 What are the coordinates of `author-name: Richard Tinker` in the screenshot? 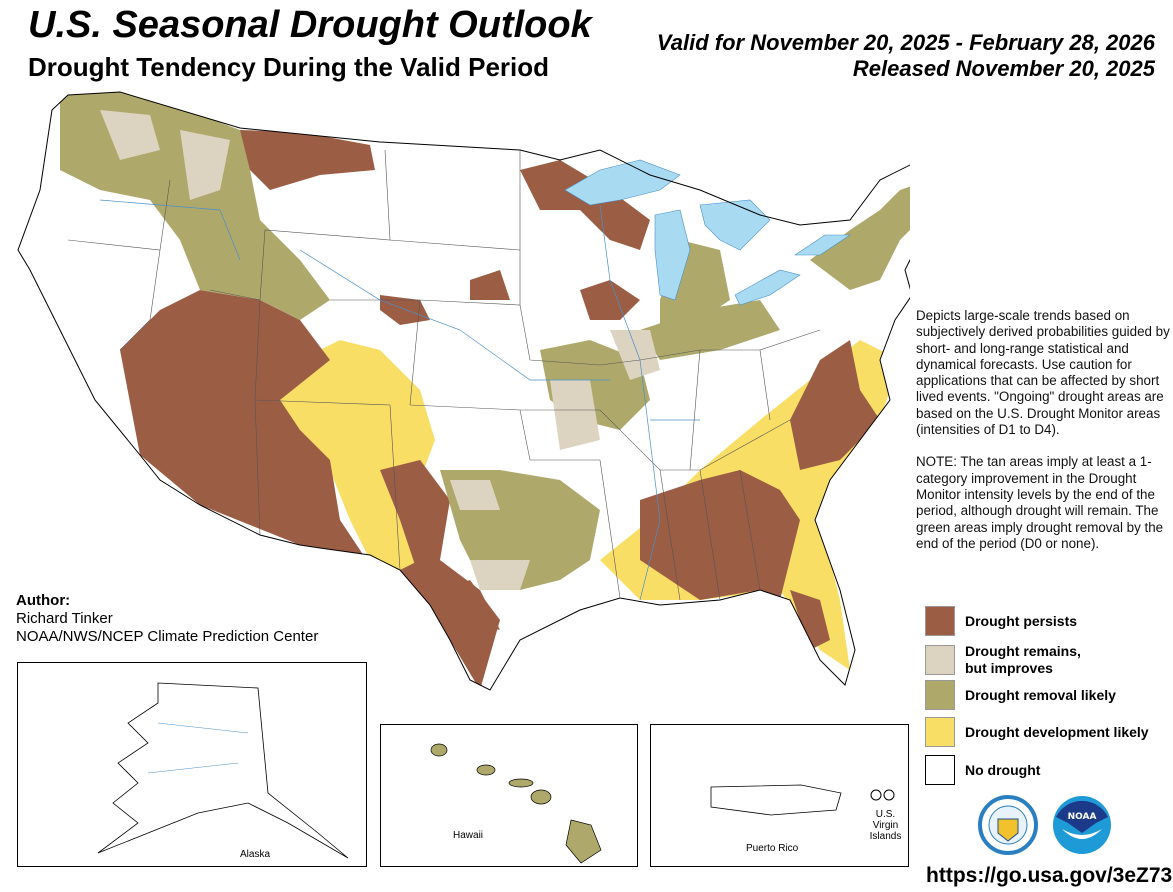 It's located at (64, 618).